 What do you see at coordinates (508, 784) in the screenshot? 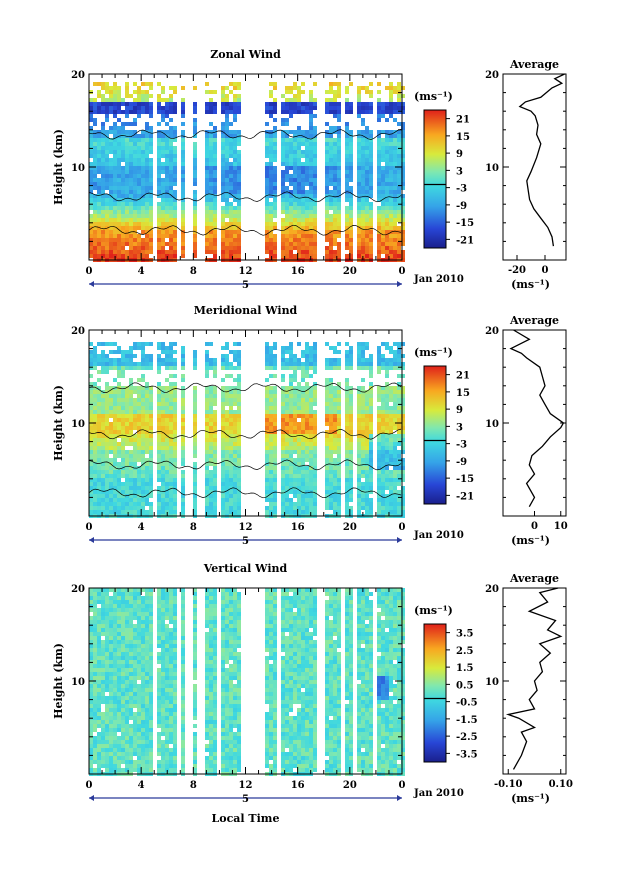
I see `profile-x-tick: -0.10` at bounding box center [508, 784].